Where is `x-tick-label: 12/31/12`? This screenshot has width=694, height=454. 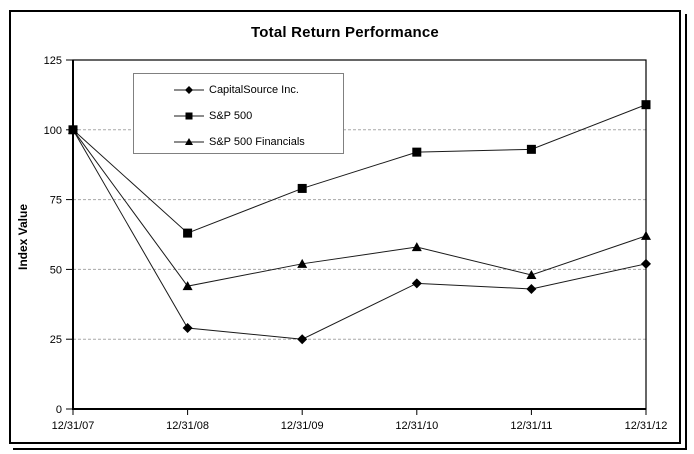
x-tick-label: 12/31/12 is located at coordinates (646, 426).